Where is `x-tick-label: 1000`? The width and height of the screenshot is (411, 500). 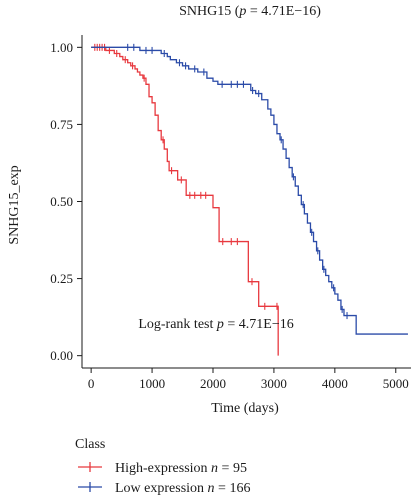 x-tick-label: 1000 is located at coordinates (152, 383).